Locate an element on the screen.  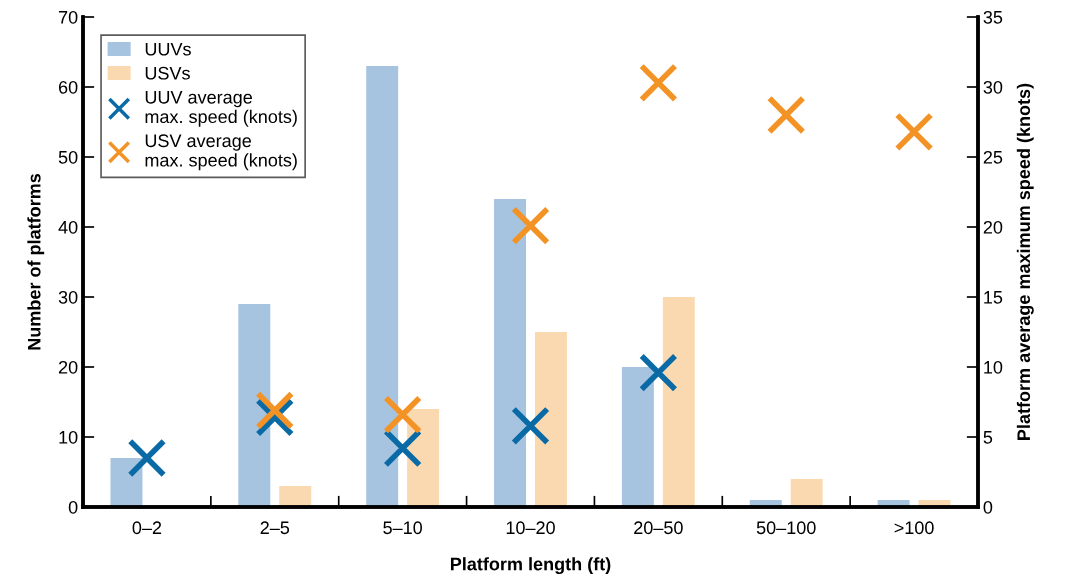
x-tick-label: 10–20 is located at coordinates (530, 528).